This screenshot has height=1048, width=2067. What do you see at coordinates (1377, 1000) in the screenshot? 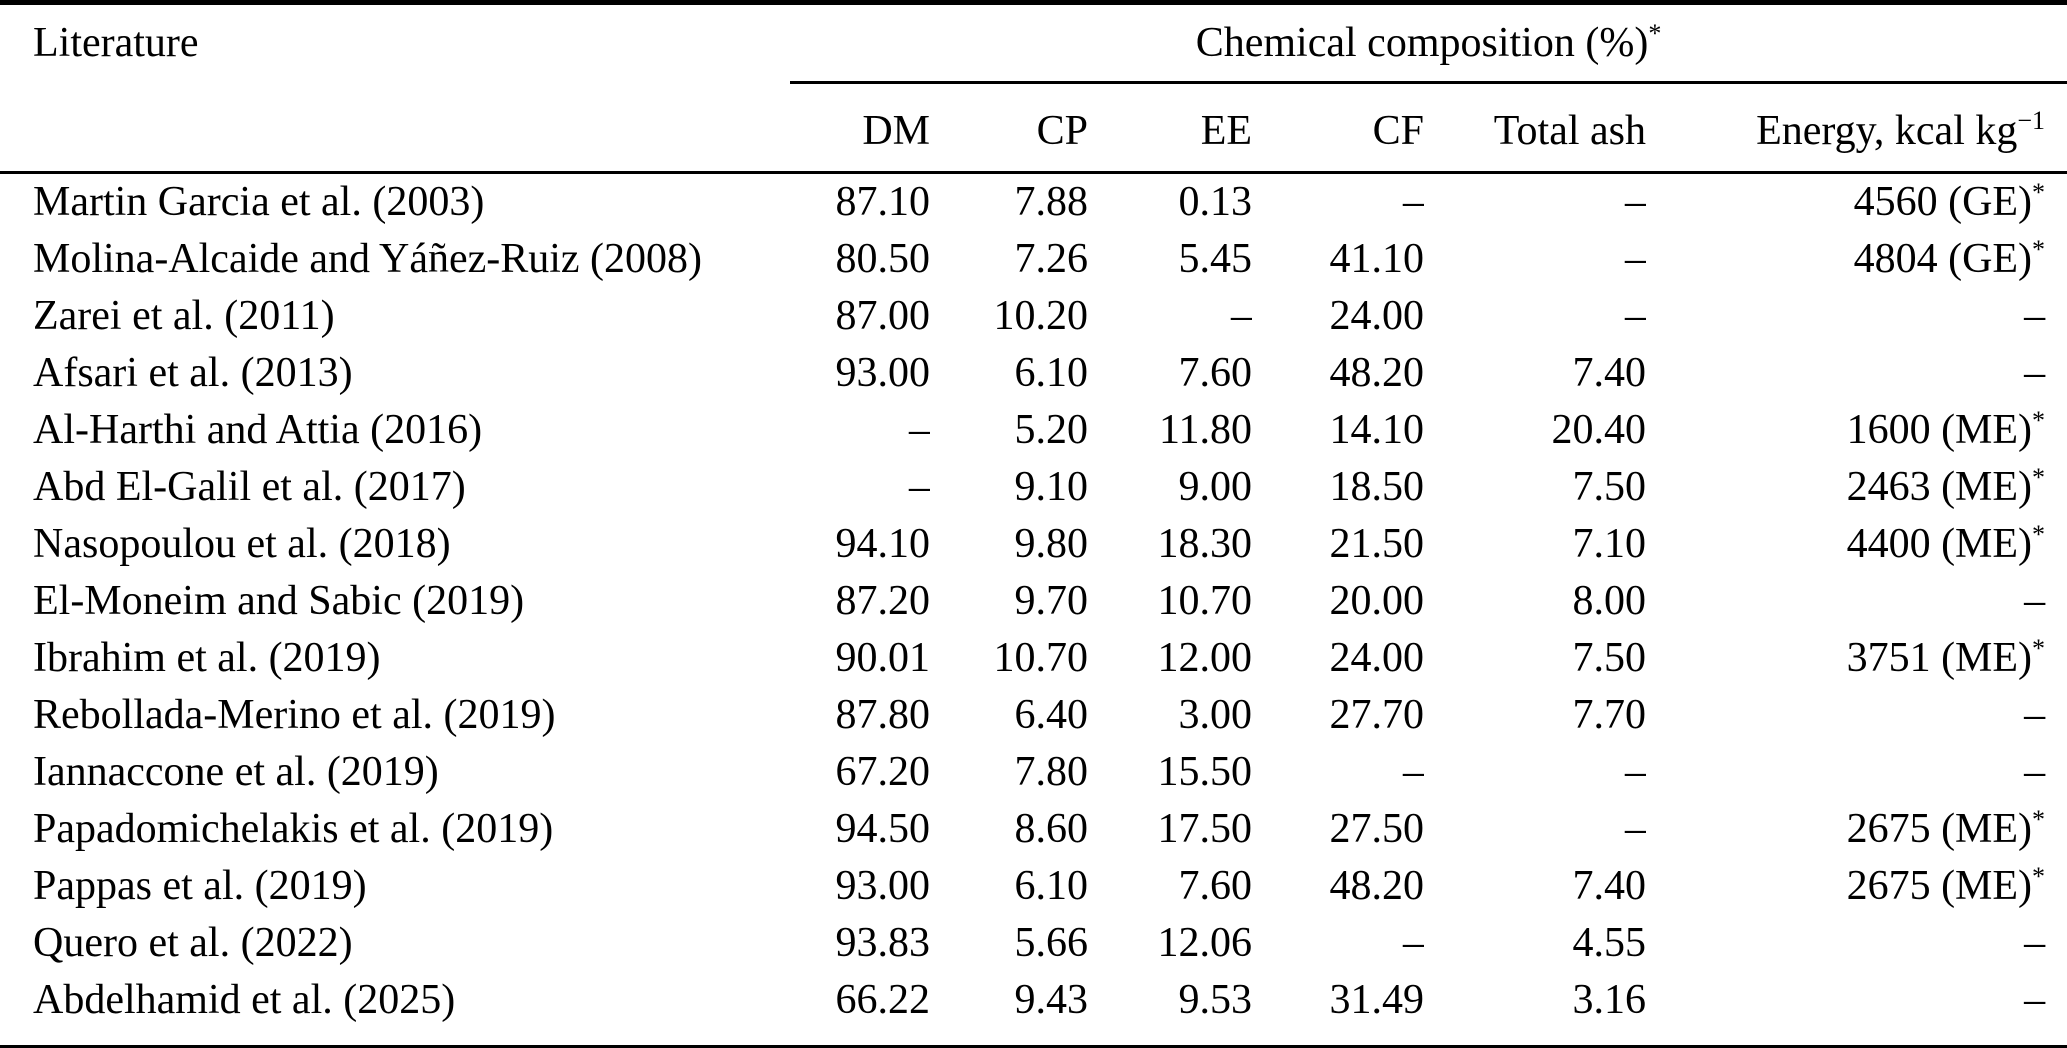
I see `cell-cf: 31.49` at bounding box center [1377, 1000].